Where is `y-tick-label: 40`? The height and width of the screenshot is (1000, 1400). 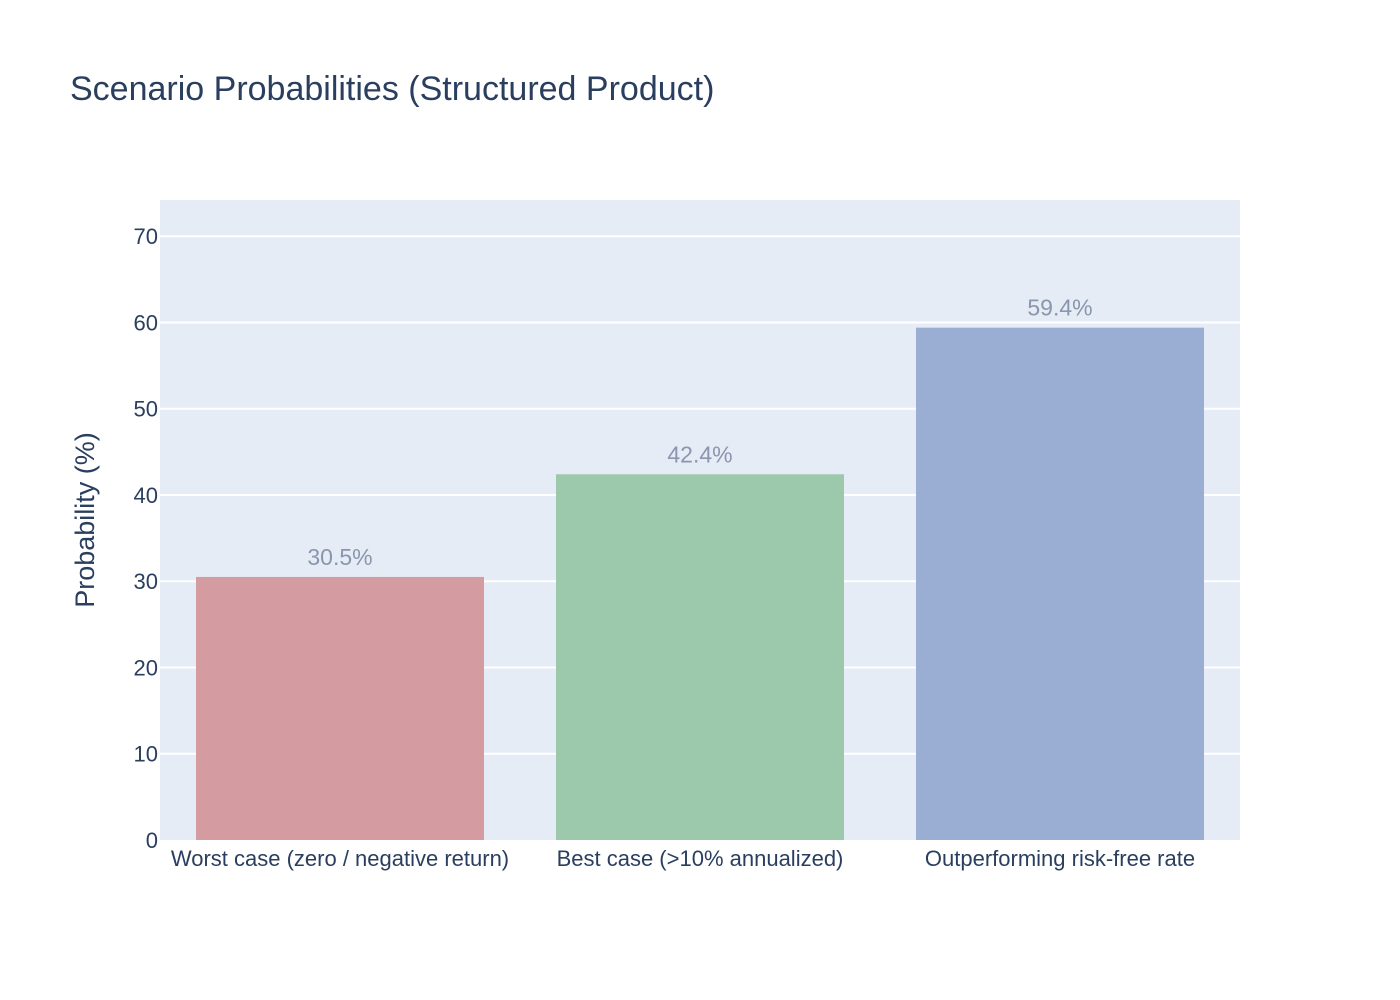
y-tick-label: 40 is located at coordinates (146, 495).